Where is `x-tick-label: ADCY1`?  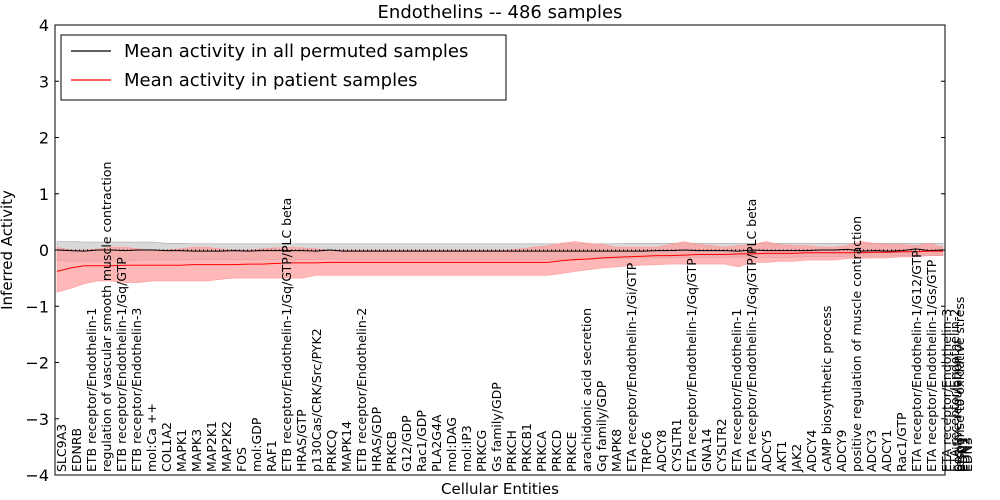
x-tick-label: ADCY1 is located at coordinates (886, 451).